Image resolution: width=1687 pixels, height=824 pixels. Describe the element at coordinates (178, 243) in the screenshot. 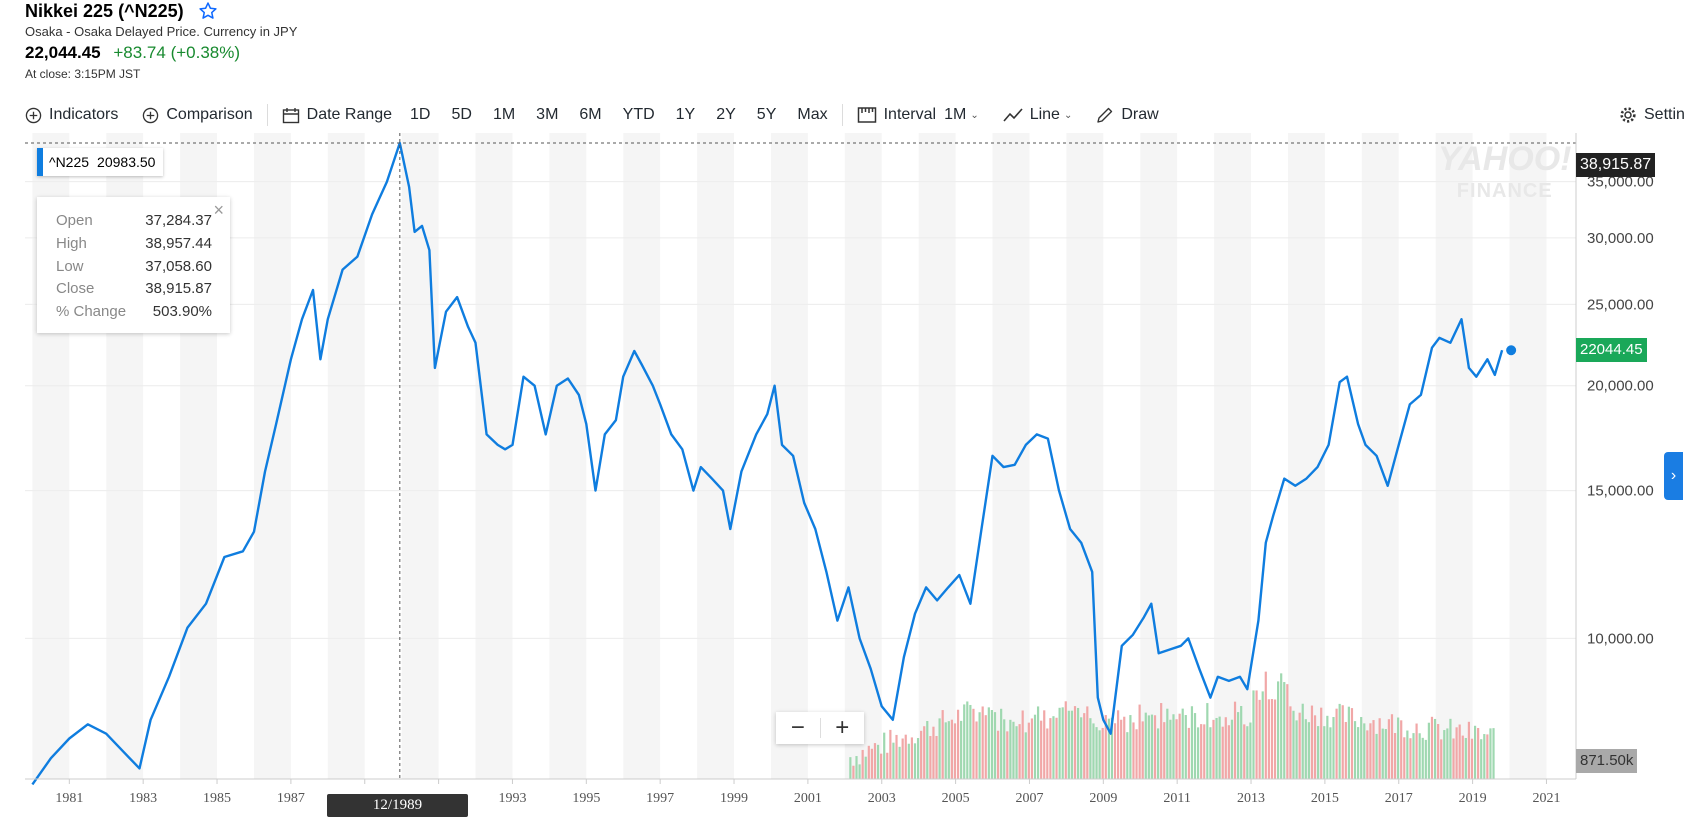

I see `tooltip-value: 38,957.44` at that location.